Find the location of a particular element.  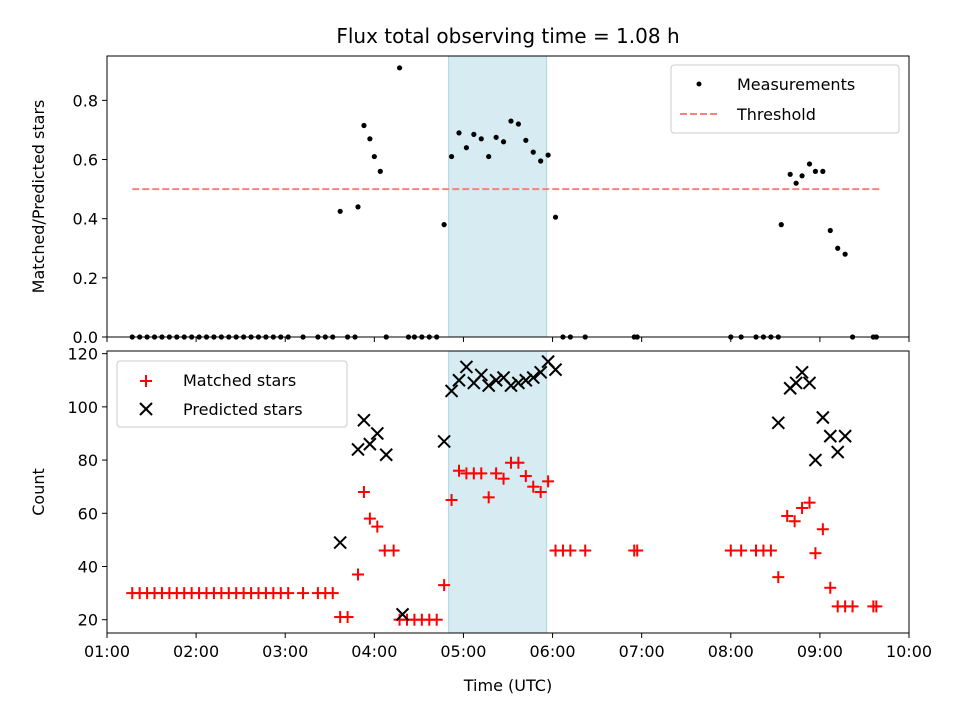

y-tick-label: 0.8 is located at coordinates (85, 100).